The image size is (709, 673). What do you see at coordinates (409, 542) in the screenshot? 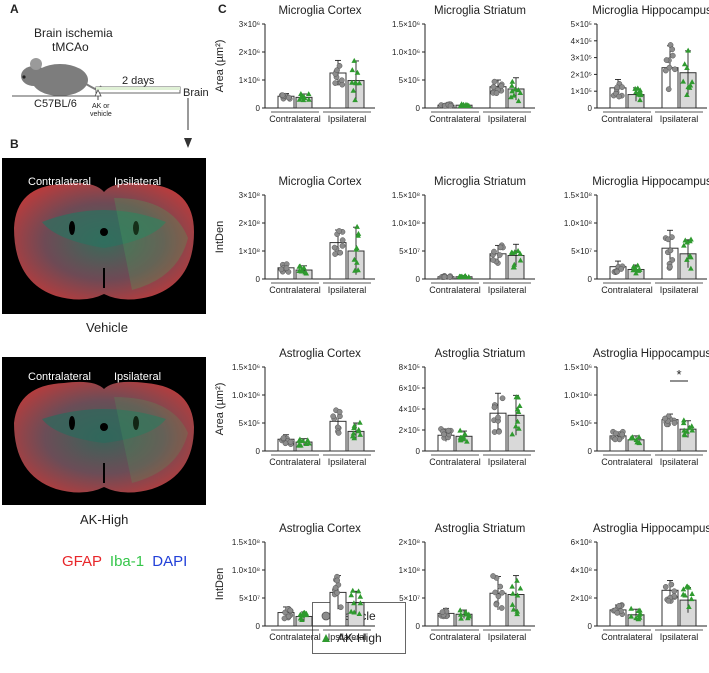
I see `y-tick-label: 2×10⁸` at bounding box center [409, 542].